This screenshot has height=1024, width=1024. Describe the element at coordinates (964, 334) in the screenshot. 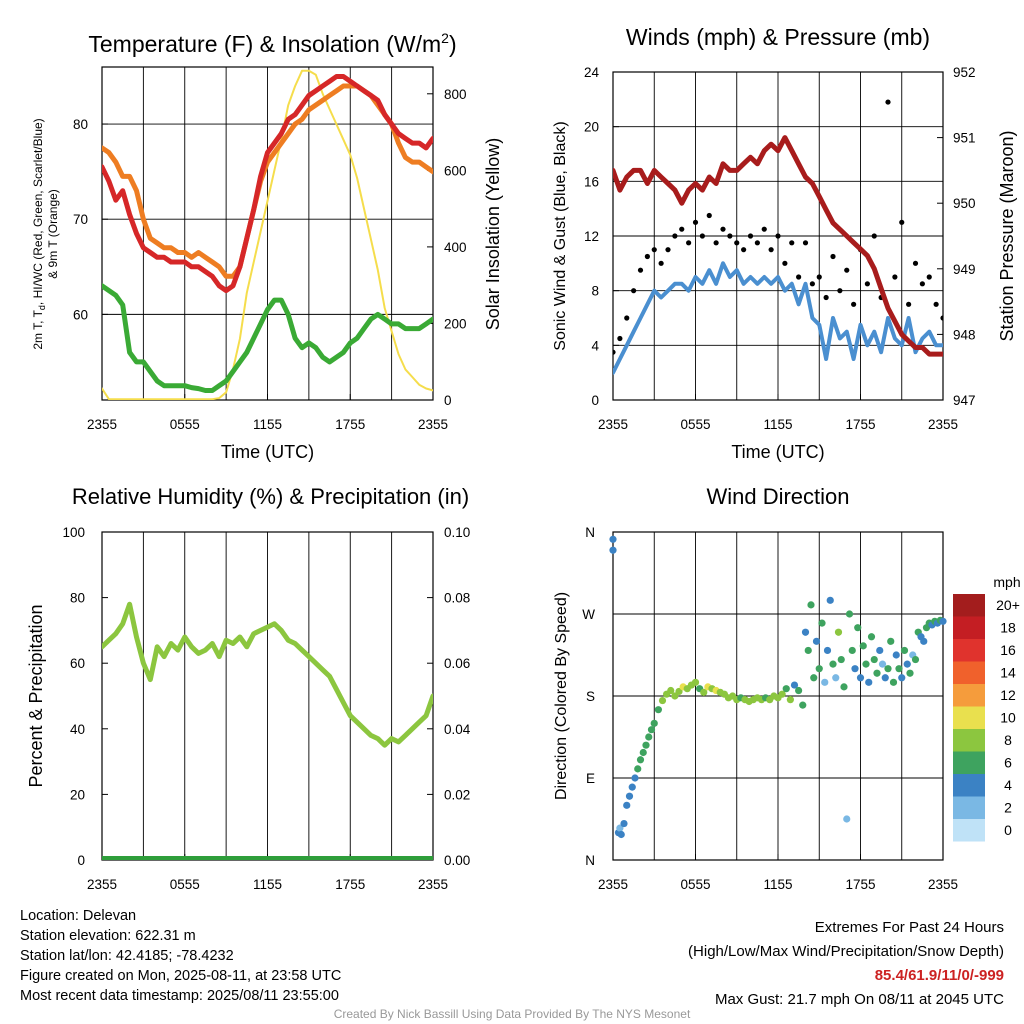

I see `y2-tick-label: 948` at that location.